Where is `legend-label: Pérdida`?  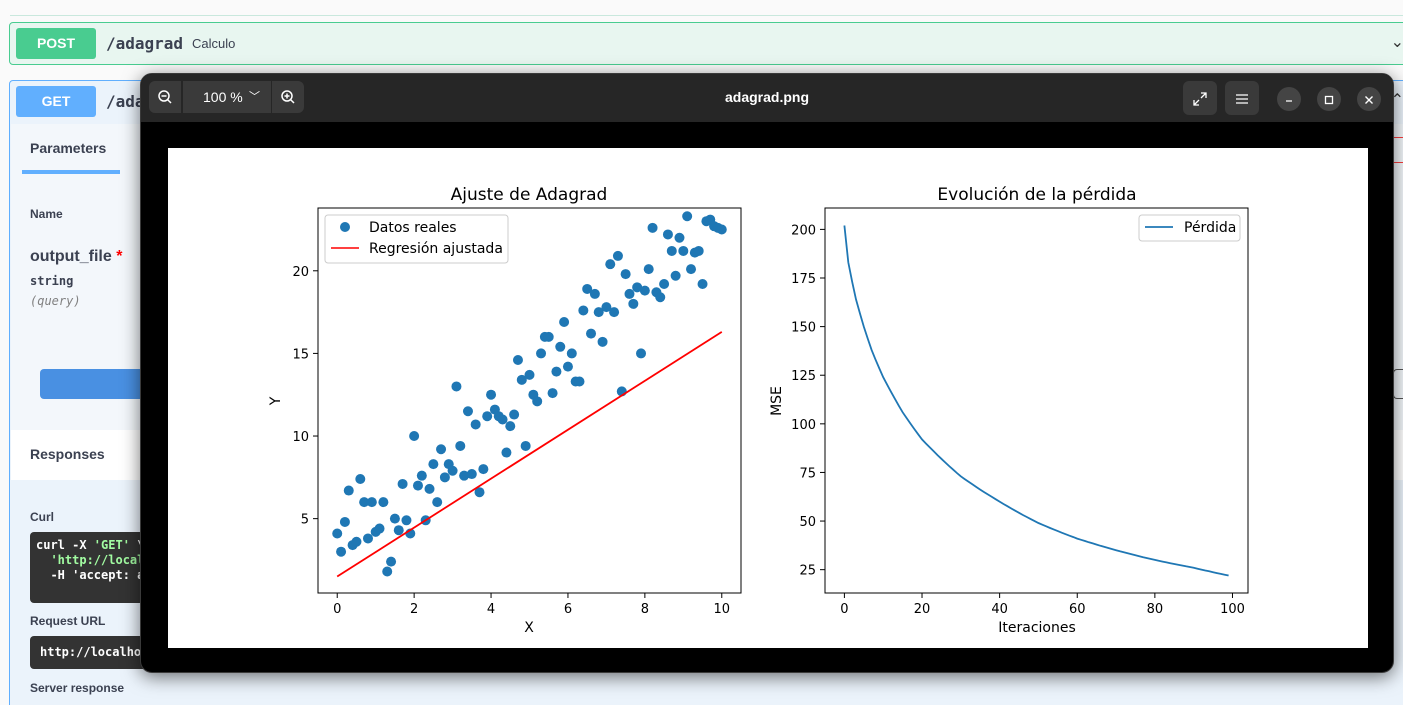
legend-label: Pérdida is located at coordinates (1210, 228).